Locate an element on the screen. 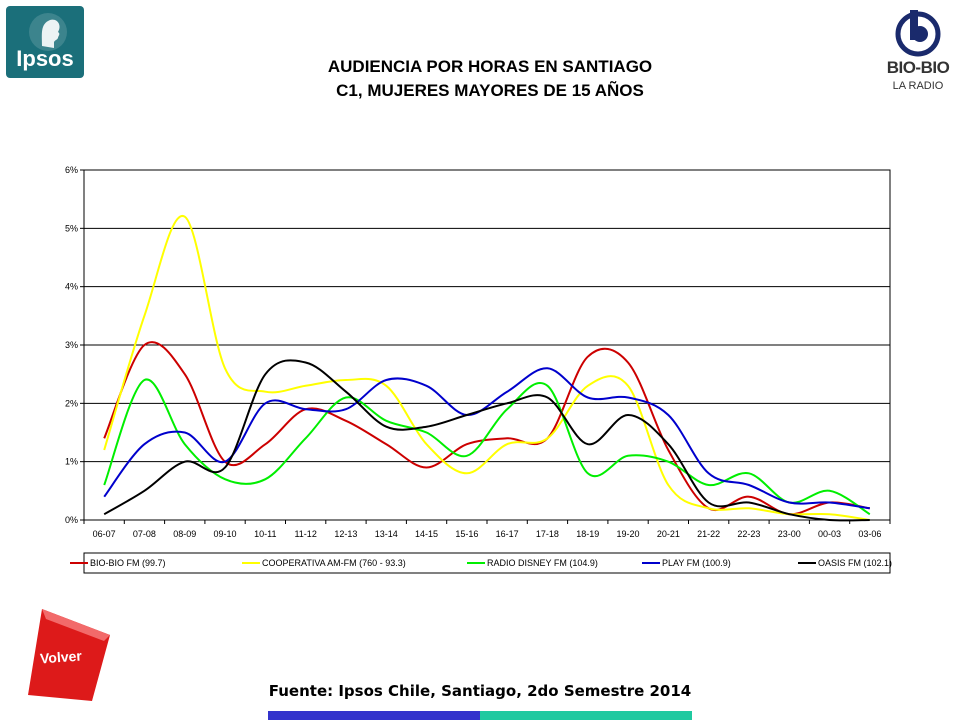 Image resolution: width=960 pixels, height=720 pixels. x-tick-label: 18-19 is located at coordinates (587, 534).